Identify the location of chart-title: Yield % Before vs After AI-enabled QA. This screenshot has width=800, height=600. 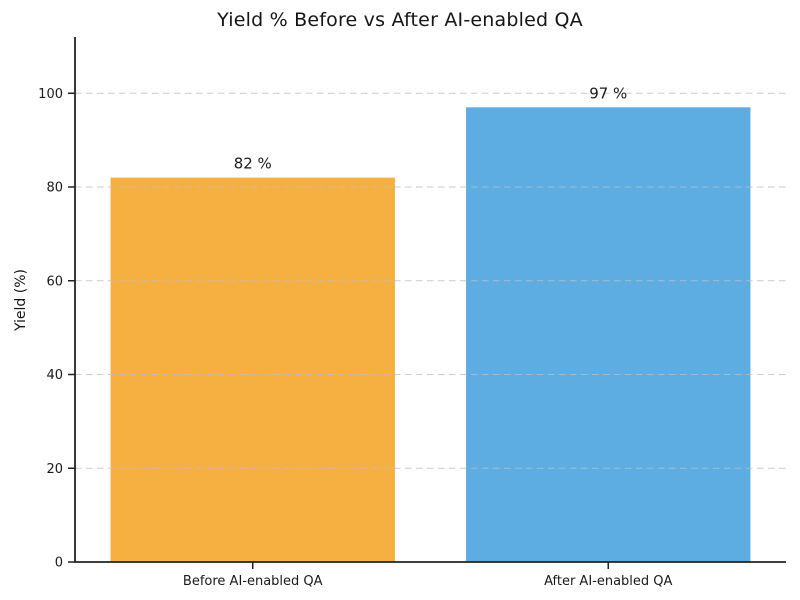
(400, 20).